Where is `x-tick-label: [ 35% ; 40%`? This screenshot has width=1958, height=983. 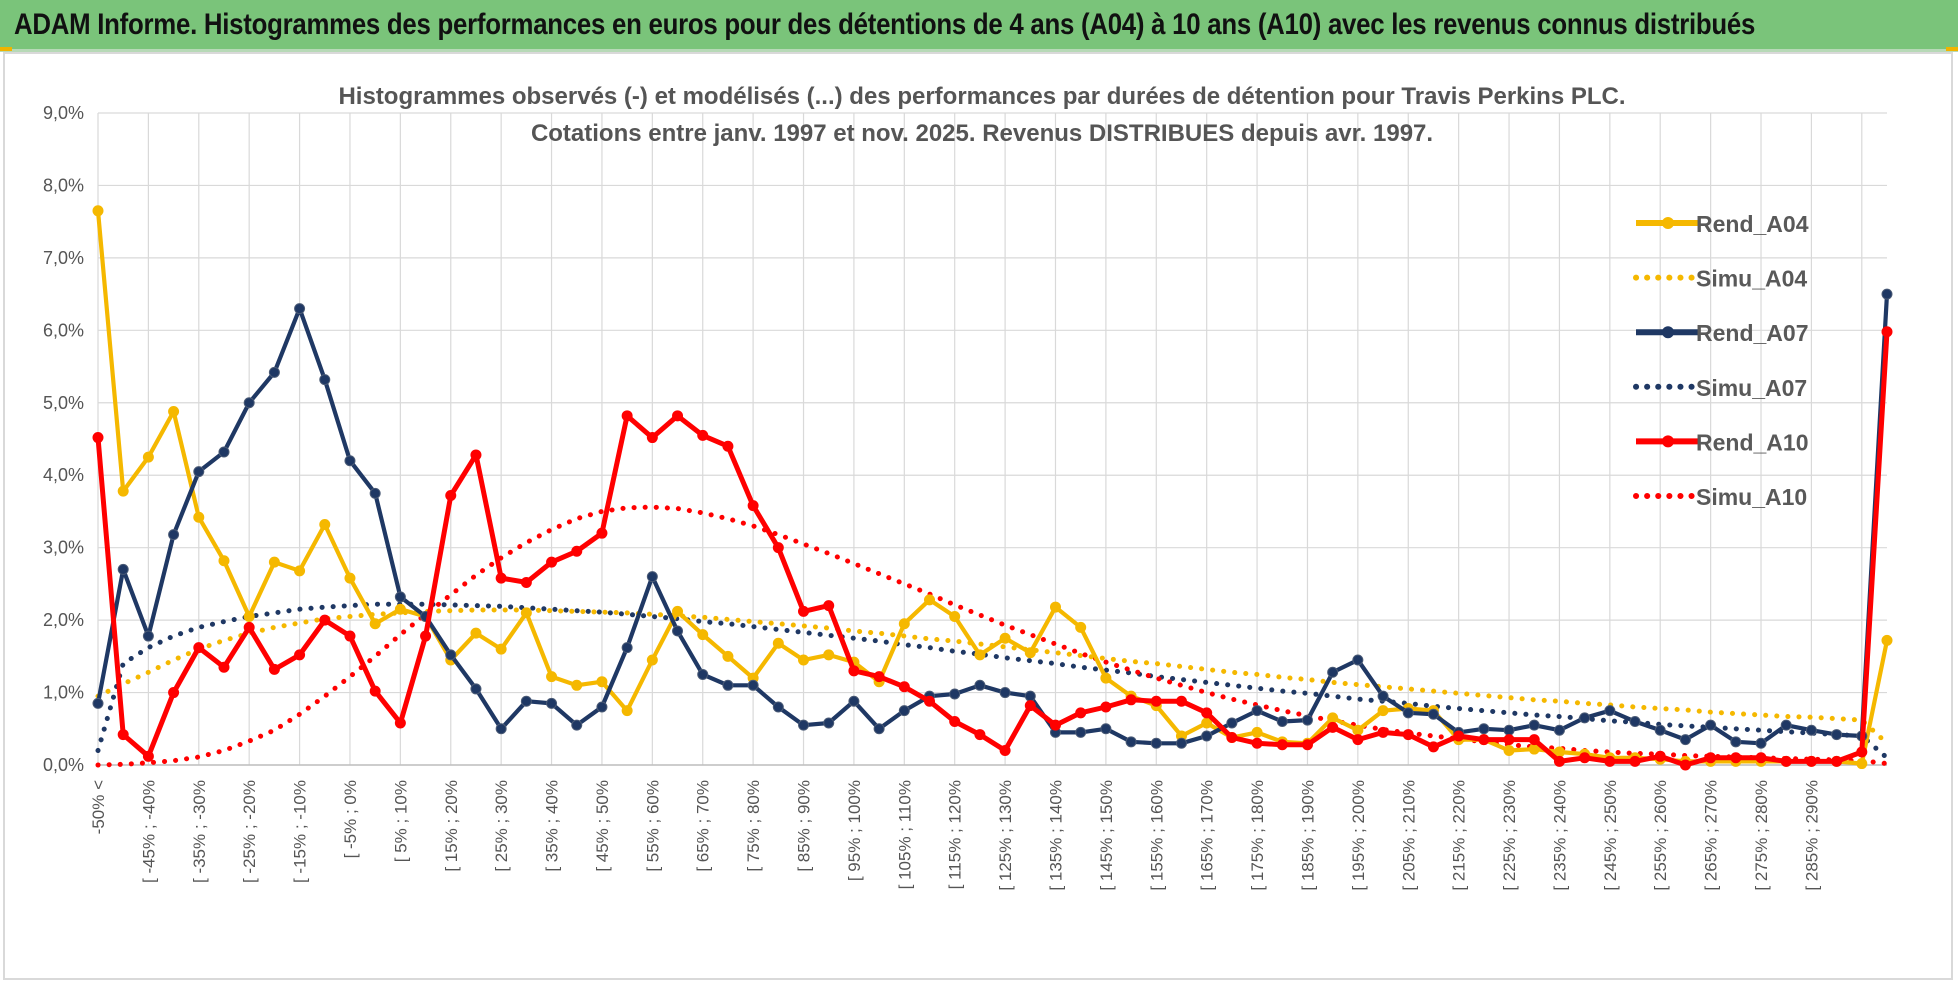 x-tick-label: [ 35% ; 40% is located at coordinates (552, 826).